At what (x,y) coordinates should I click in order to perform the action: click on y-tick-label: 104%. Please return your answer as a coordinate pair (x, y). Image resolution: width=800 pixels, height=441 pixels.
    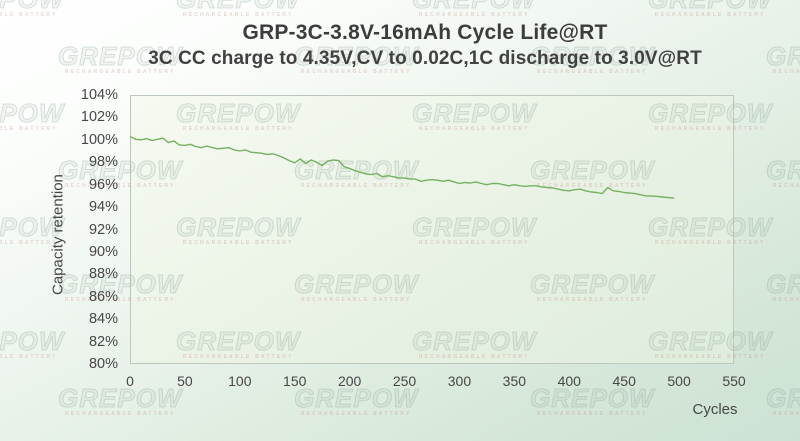
    Looking at the image, I should click on (99, 95).